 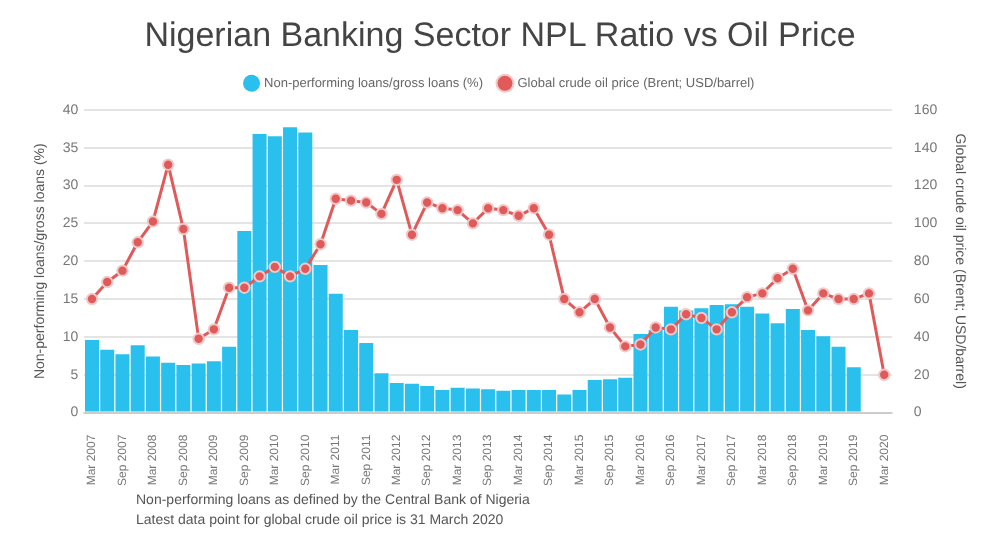 I want to click on chart-title: Nigerian Banking Sector NPL Ratio vs Oil Price, so click(x=500, y=34).